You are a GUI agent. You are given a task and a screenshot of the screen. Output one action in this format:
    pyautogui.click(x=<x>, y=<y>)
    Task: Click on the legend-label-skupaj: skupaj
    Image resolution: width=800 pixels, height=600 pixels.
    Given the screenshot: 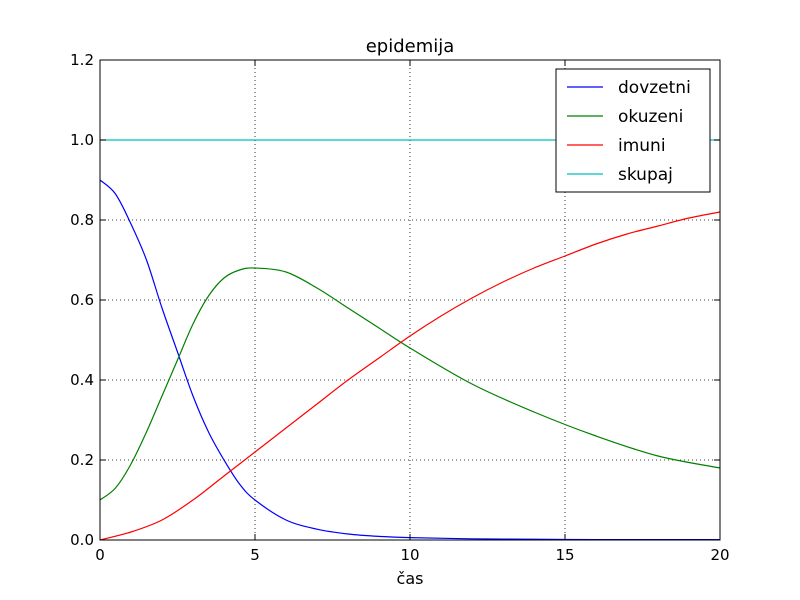 What is the action you would take?
    pyautogui.click(x=645, y=175)
    